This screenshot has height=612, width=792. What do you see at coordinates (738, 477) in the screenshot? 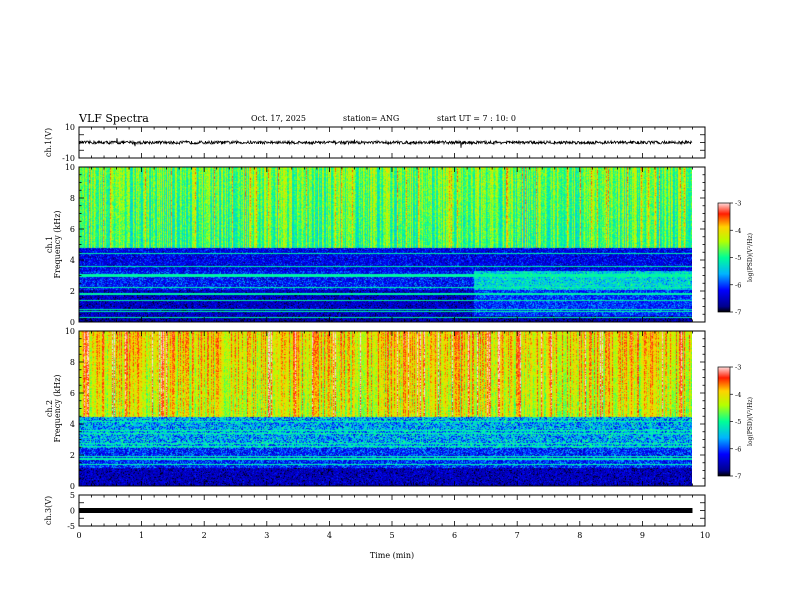
I see `ch2-spectrogram-colorbar-tick-label: -7` at bounding box center [738, 477].